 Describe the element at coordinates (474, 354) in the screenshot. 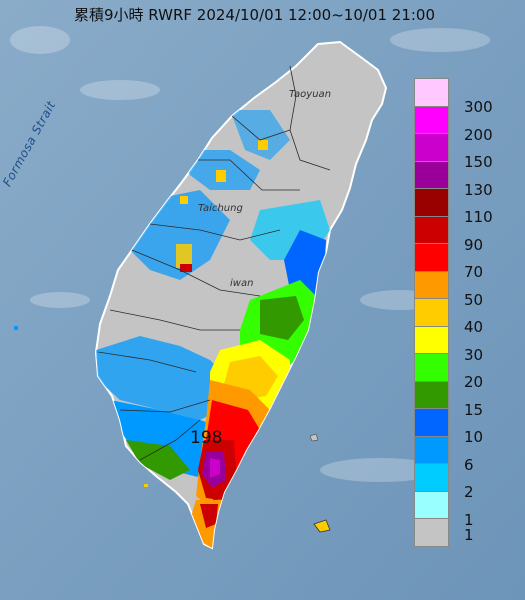

I see `legend-tick-label: 30` at that location.